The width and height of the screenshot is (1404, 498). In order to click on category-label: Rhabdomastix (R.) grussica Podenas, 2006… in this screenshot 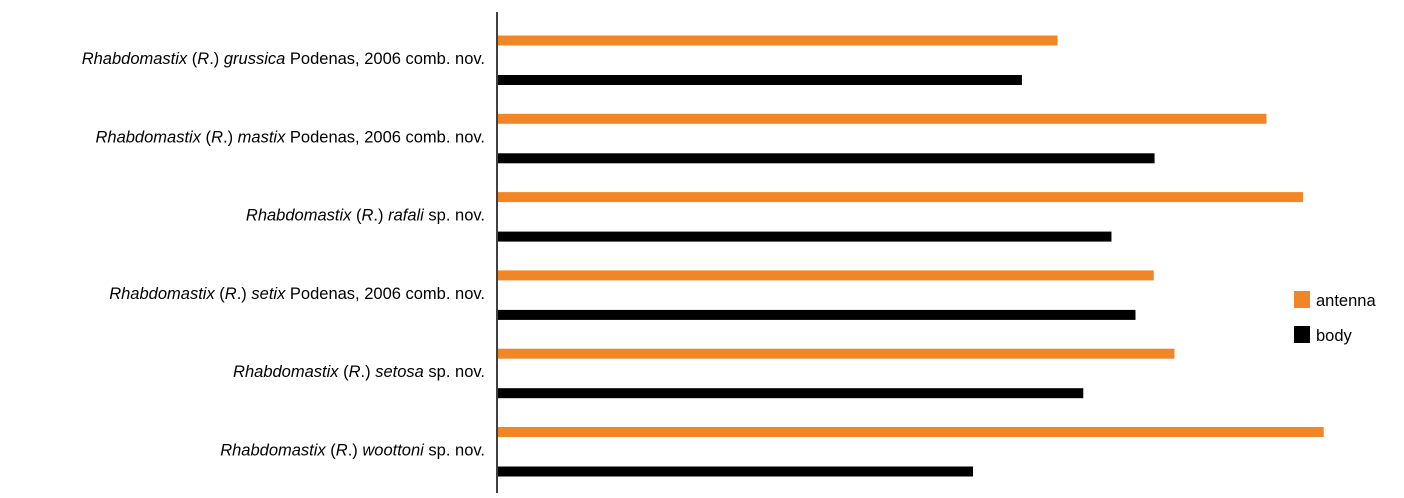, I will do `click(283, 59)`.